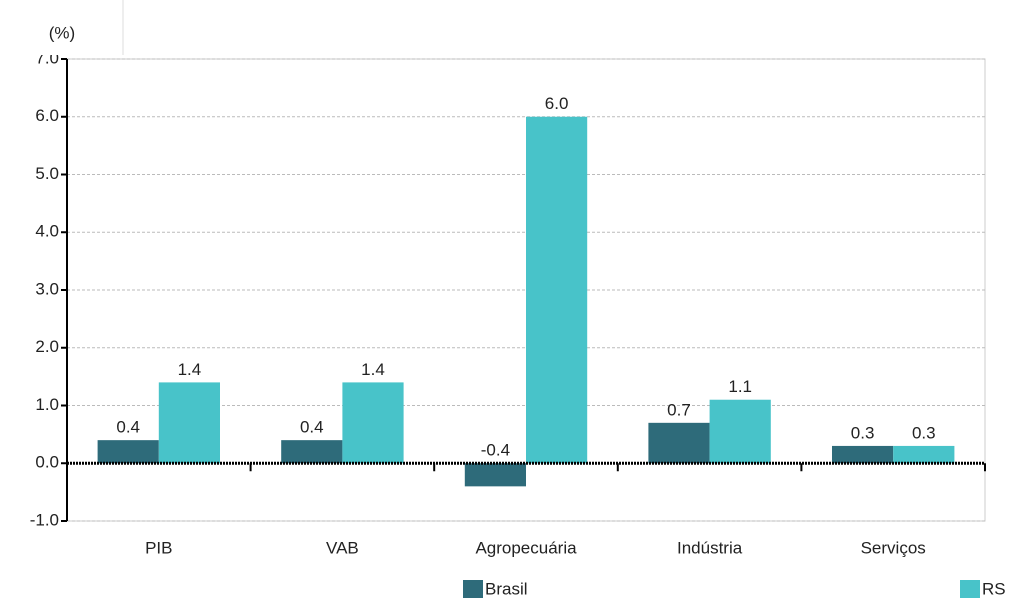  Describe the element at coordinates (47, 288) in the screenshot. I see `y-tick-label: 3.0` at that location.